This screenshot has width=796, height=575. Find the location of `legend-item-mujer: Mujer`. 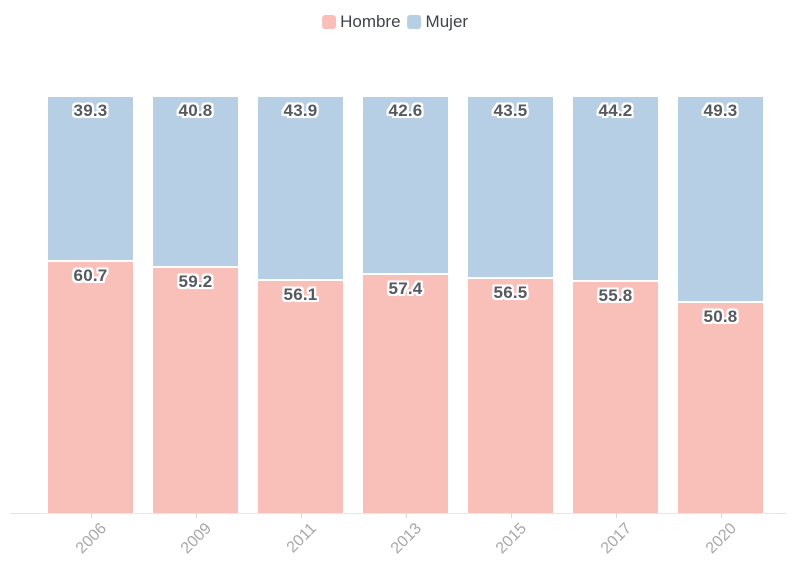

legend-item-mujer: Mujer is located at coordinates (438, 22).